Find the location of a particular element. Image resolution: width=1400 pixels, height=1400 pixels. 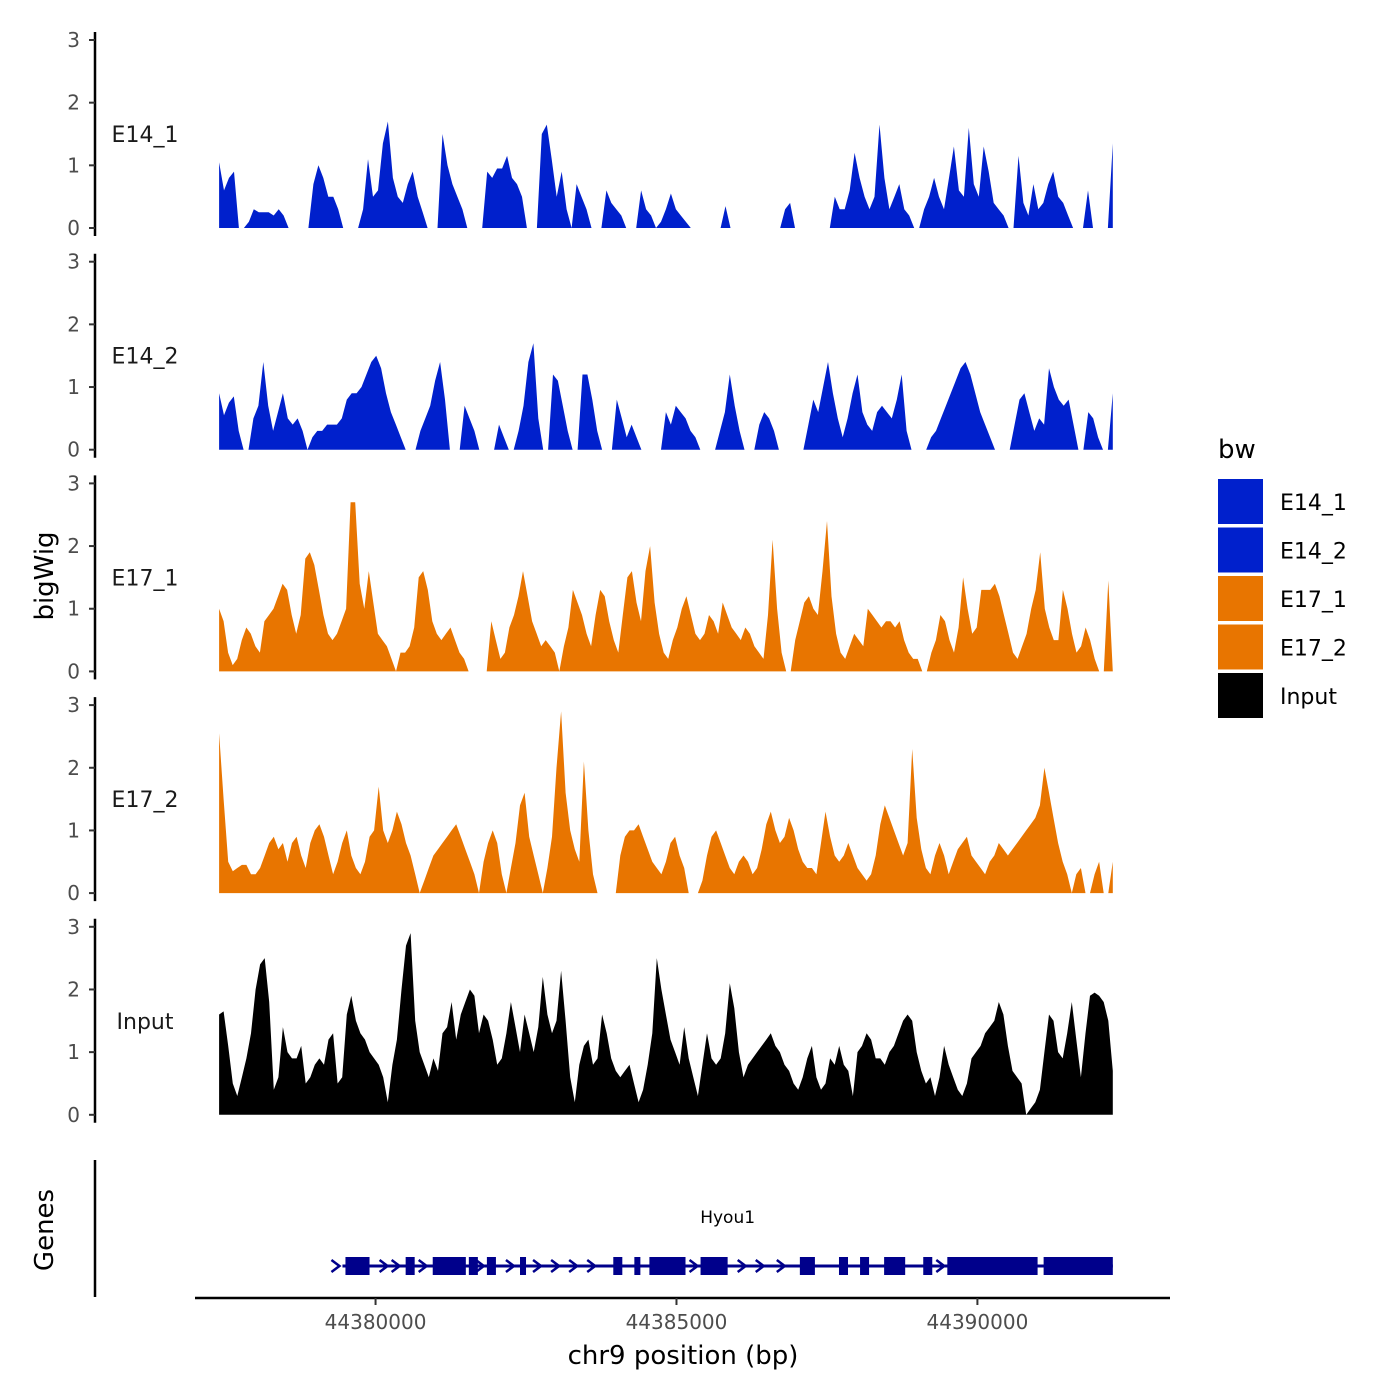

track-label: E14_1 is located at coordinates (145, 135).